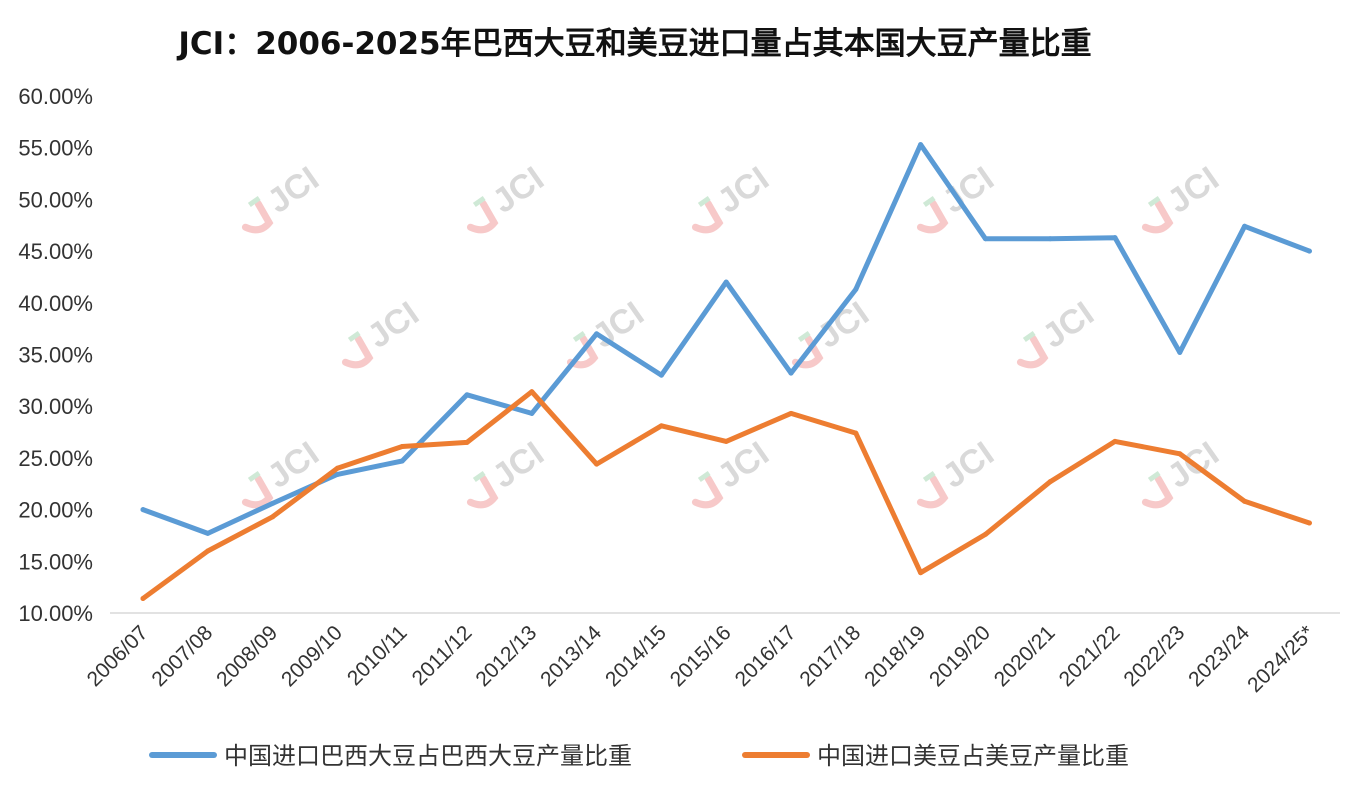 The width and height of the screenshot is (1348, 810). What do you see at coordinates (442, 655) in the screenshot?
I see `x-tick-label: 2011/12` at bounding box center [442, 655].